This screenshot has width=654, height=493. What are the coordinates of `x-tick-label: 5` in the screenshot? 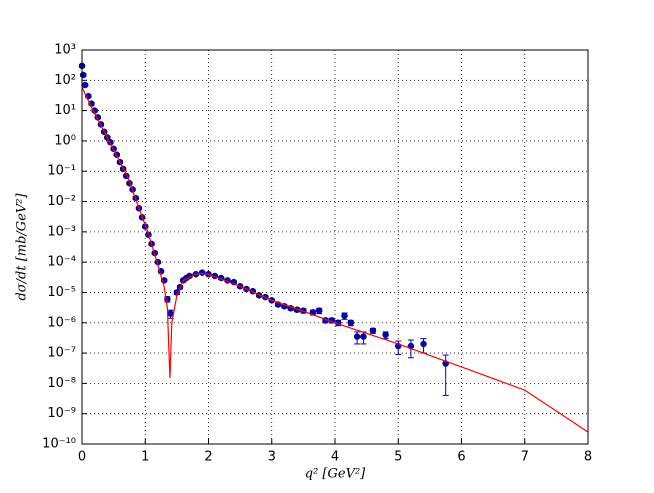 It's located at (398, 457).